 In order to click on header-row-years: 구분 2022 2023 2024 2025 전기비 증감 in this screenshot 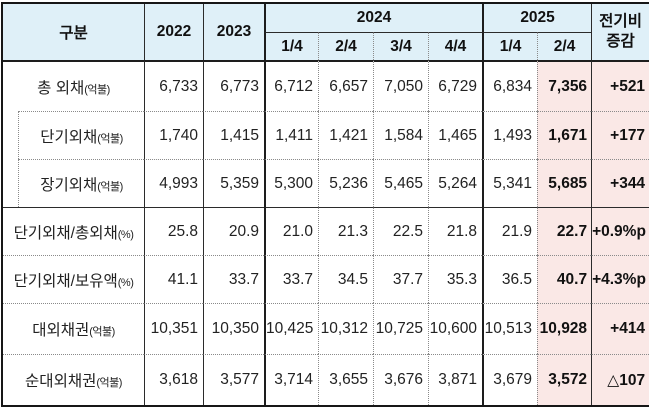, I will do `click(326, 32)`.